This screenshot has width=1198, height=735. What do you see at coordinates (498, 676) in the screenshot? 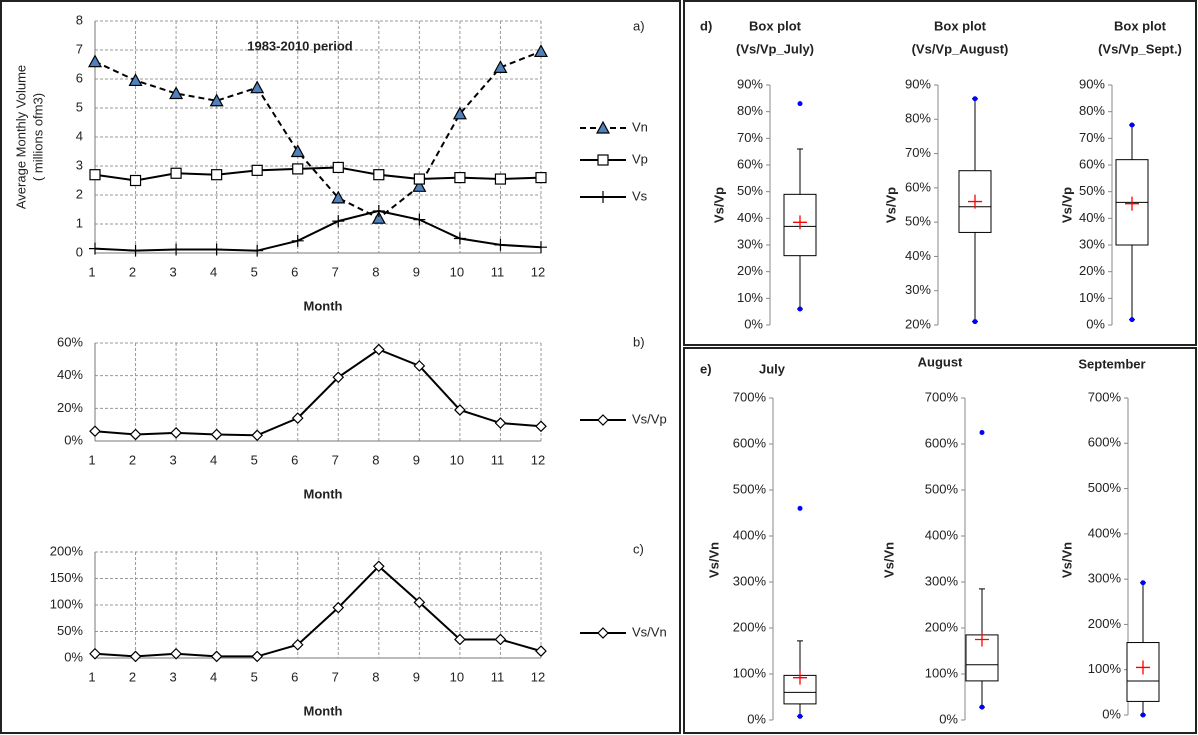
I see `x-tick-label: 11` at bounding box center [498, 676].